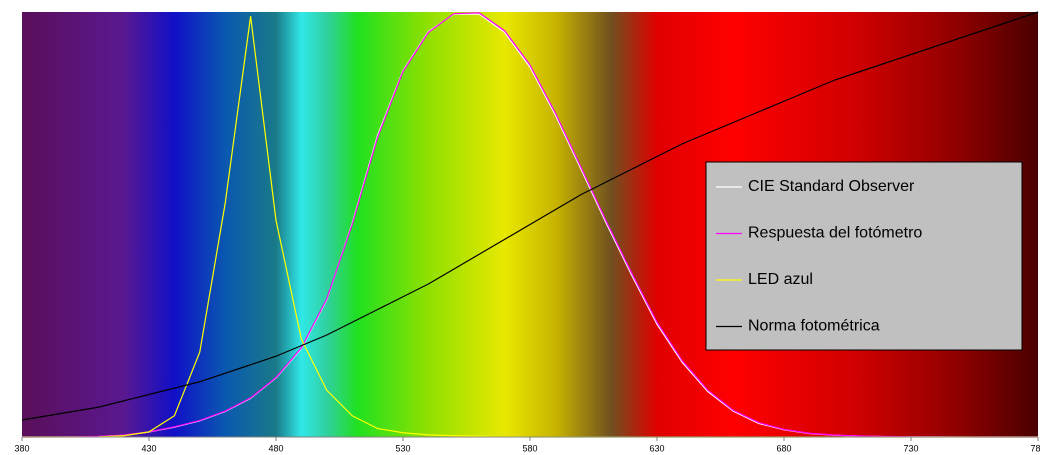 The image size is (1040, 455). I want to click on x-tick-label: 680, so click(783, 448).